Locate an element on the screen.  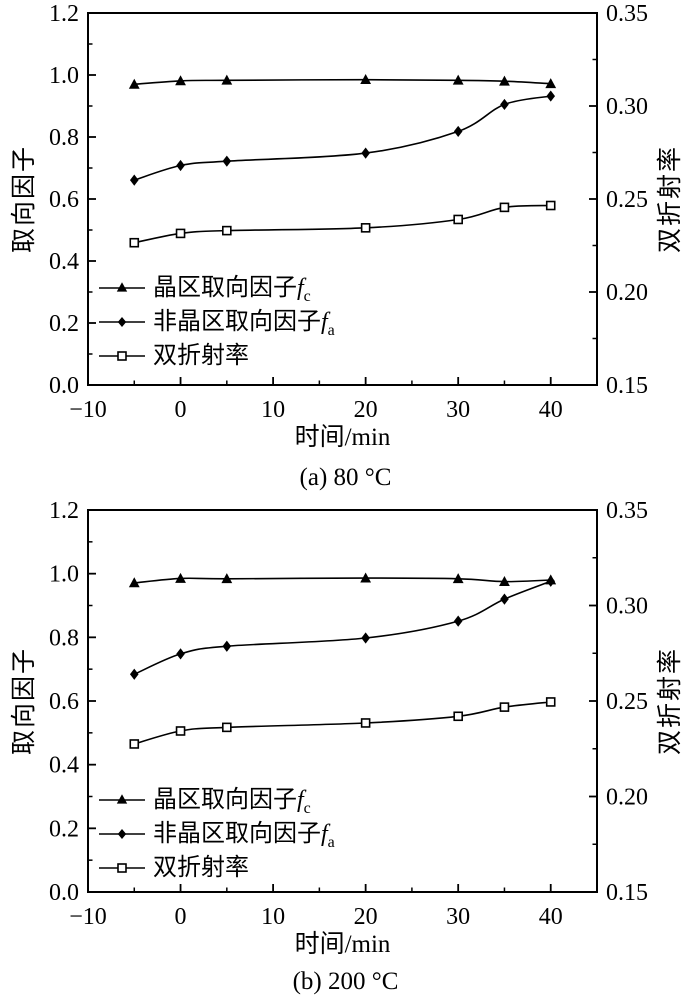
legend-a: 晶区取向因子fc 非晶区取向因子fa 双折射率 is located at coordinates (216, 322).